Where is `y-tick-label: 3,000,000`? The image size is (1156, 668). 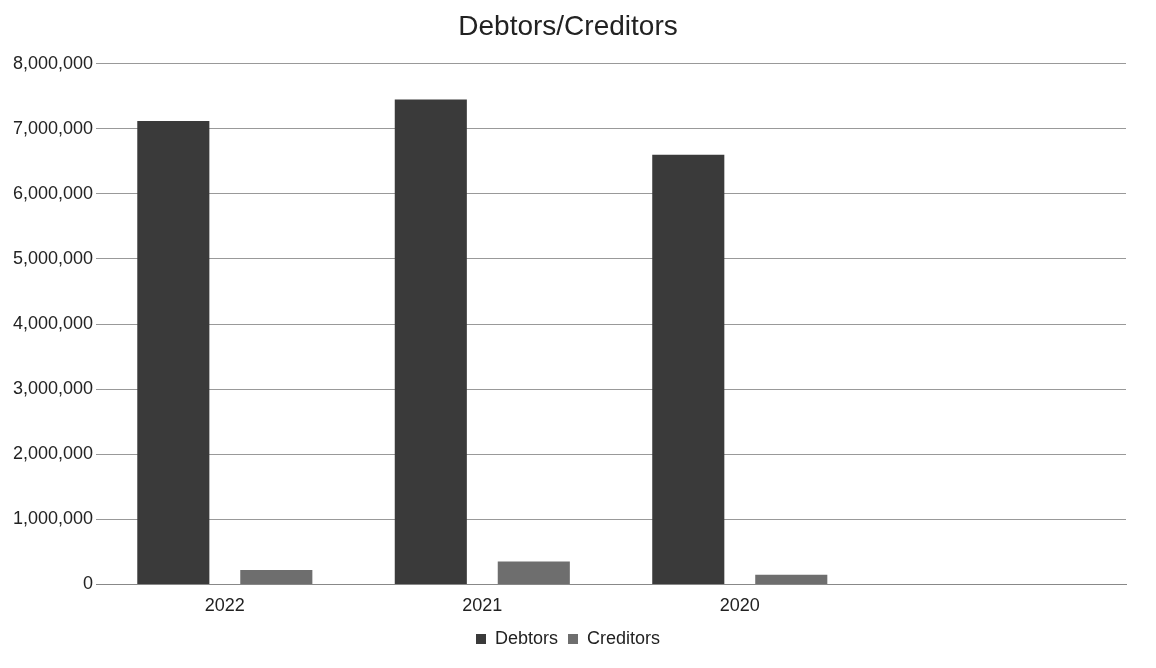
y-tick-label: 3,000,000 is located at coordinates (53, 388).